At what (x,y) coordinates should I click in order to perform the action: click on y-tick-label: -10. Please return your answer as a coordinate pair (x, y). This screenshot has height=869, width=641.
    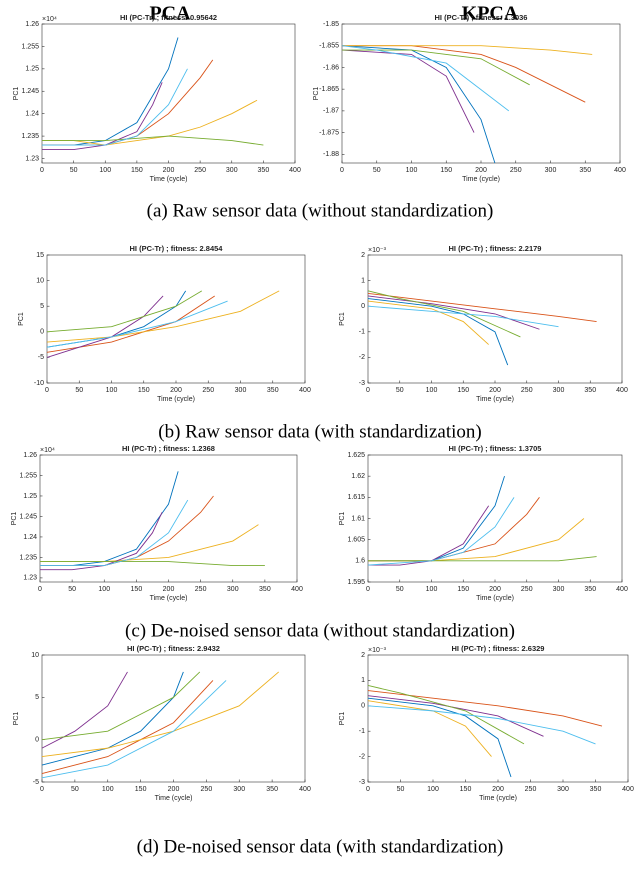
    Looking at the image, I should click on (39, 383).